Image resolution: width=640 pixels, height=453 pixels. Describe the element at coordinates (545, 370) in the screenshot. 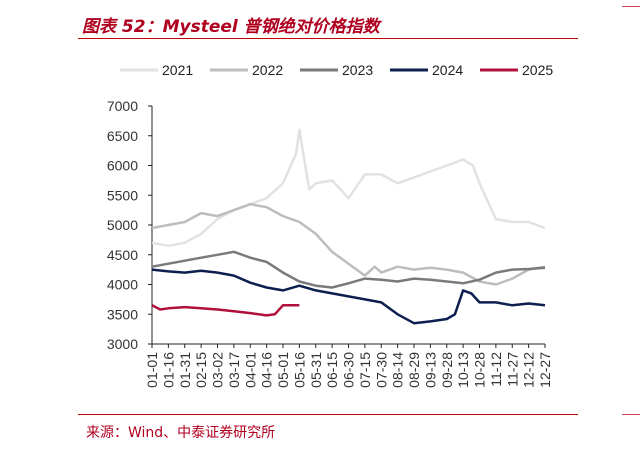

I see `x-tick-label: 12-27` at that location.